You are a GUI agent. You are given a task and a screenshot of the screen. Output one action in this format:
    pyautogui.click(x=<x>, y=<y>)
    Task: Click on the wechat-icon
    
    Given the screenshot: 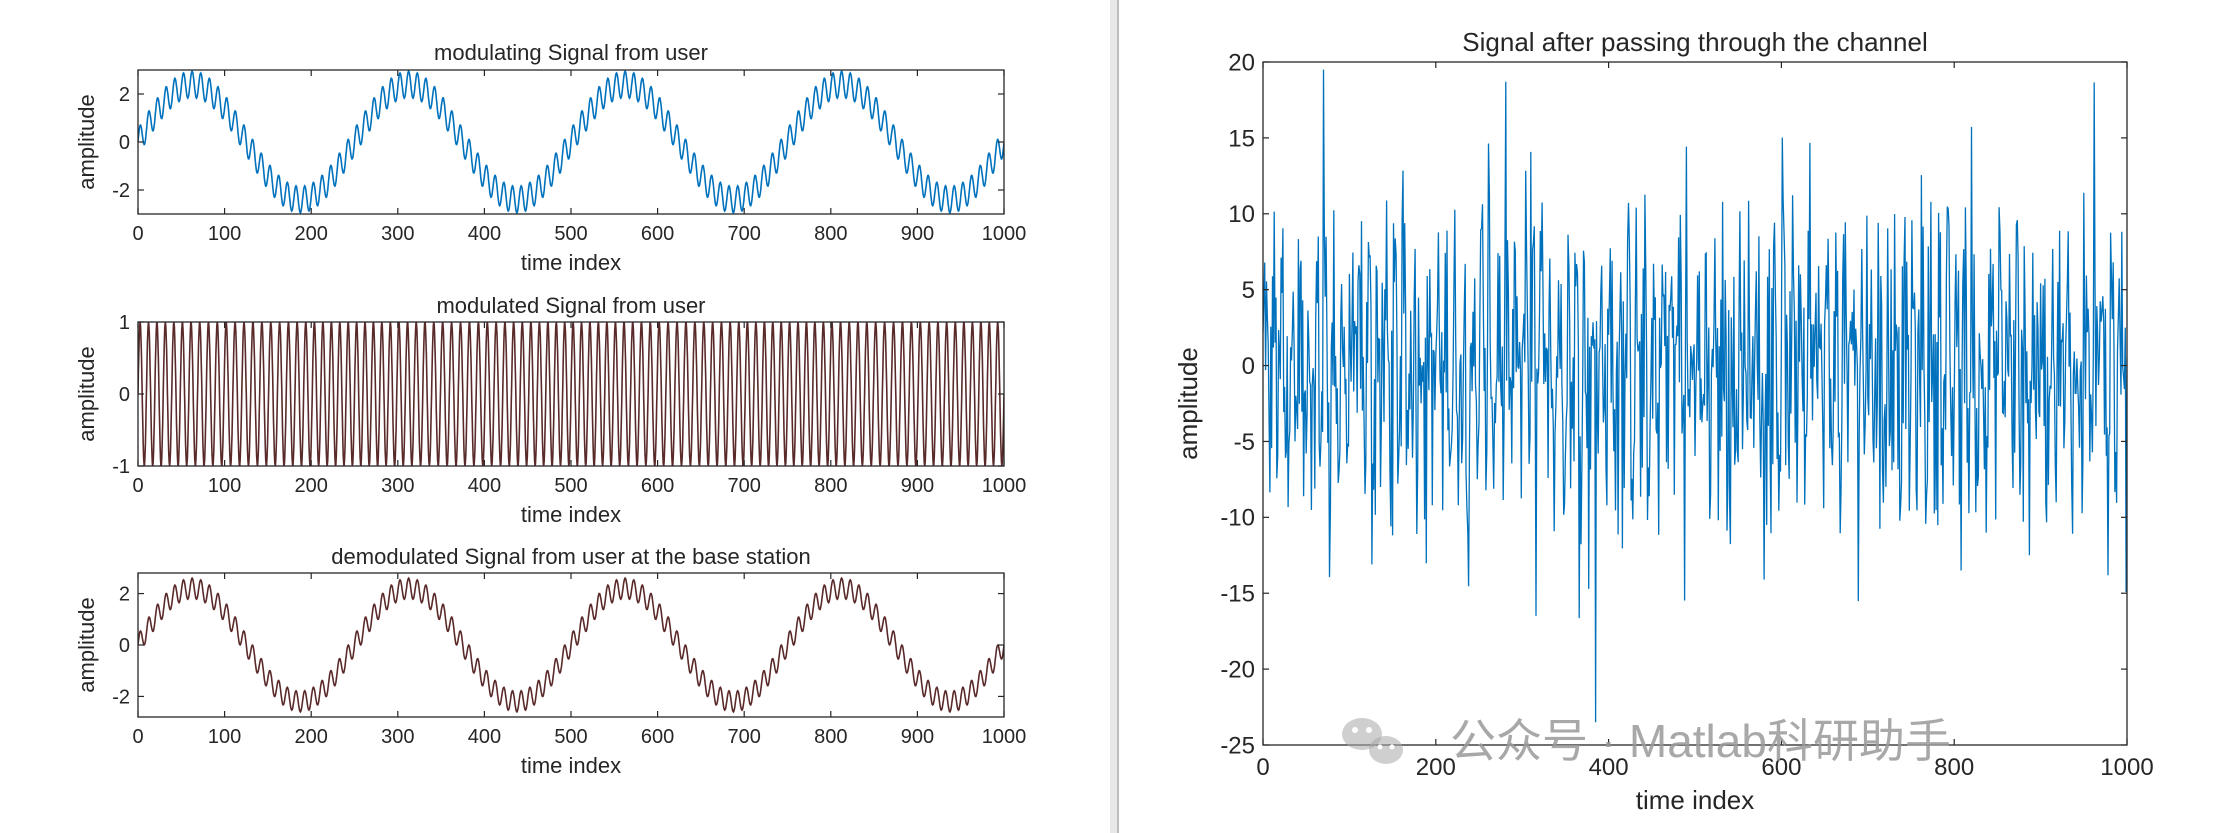 What is the action you would take?
    pyautogui.click(x=1372, y=741)
    